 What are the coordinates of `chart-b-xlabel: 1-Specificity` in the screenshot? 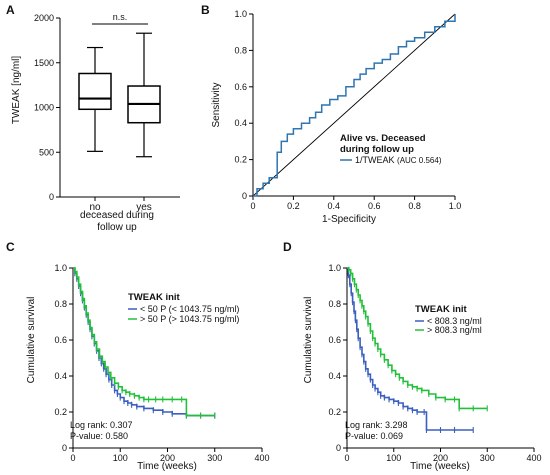 It's located at (349, 219).